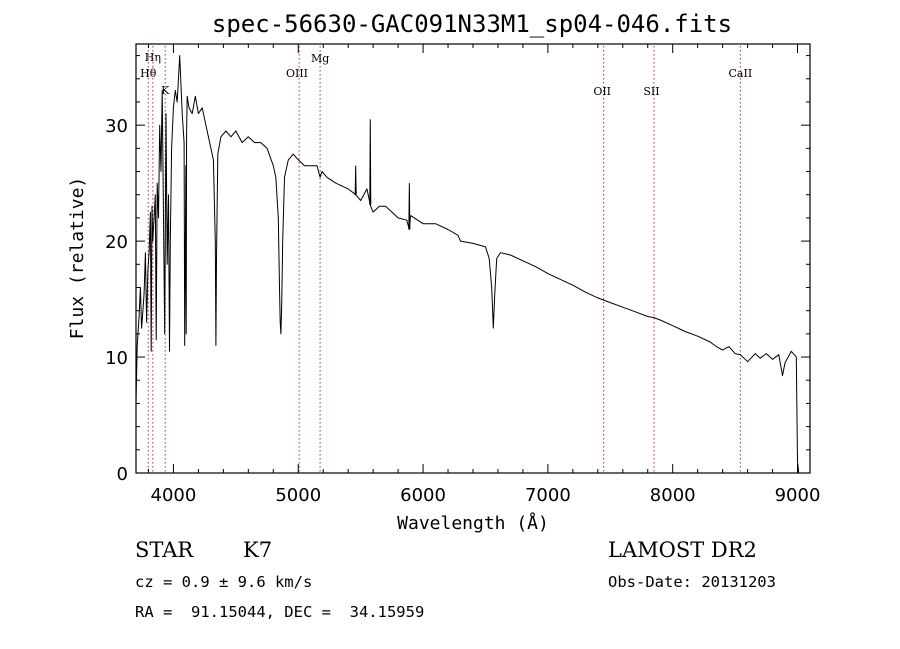  What do you see at coordinates (548, 495) in the screenshot?
I see `x-tick-label-7000: 7000` at bounding box center [548, 495].